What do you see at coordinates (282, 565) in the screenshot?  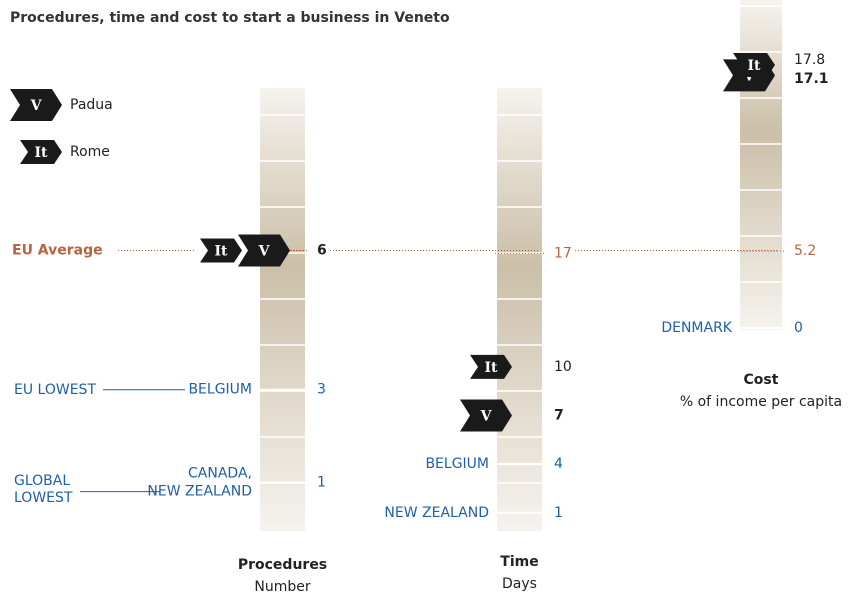 I see `panel-title: Procedures` at bounding box center [282, 565].